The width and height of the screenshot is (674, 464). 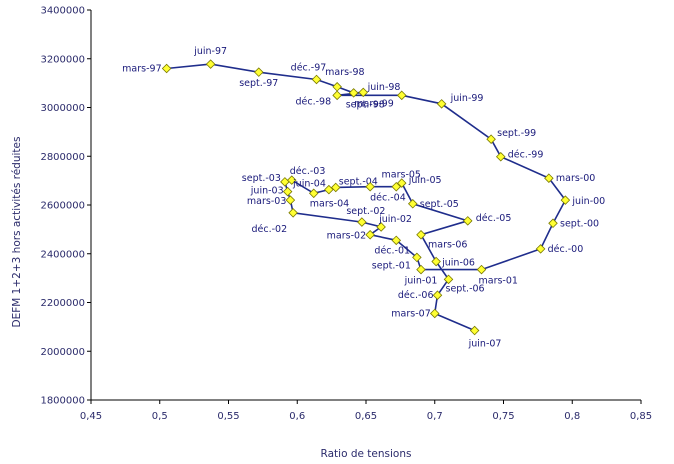 I want to click on data-point-label: déc.-03, so click(x=308, y=171).